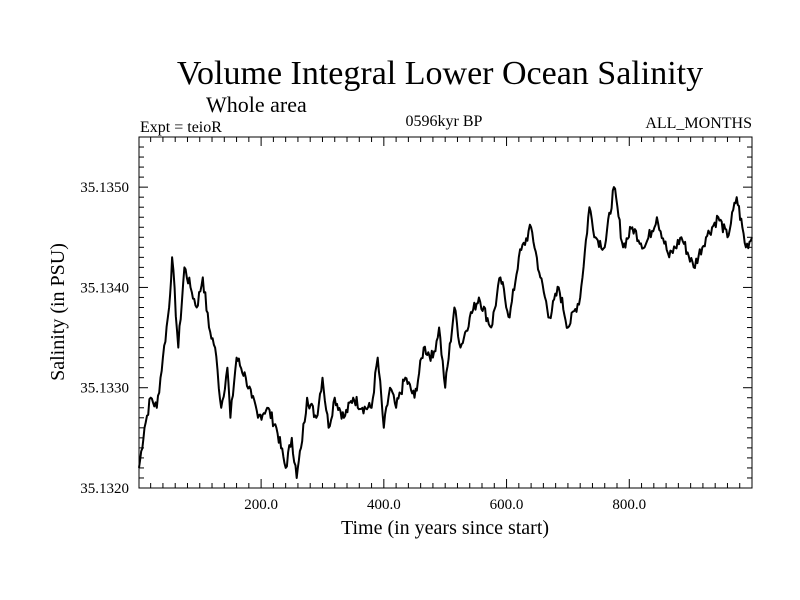 This screenshot has height=600, width=800. Describe the element at coordinates (440, 73) in the screenshot. I see `chart-title: Volume Integral Lower Ocean Salinity` at that location.